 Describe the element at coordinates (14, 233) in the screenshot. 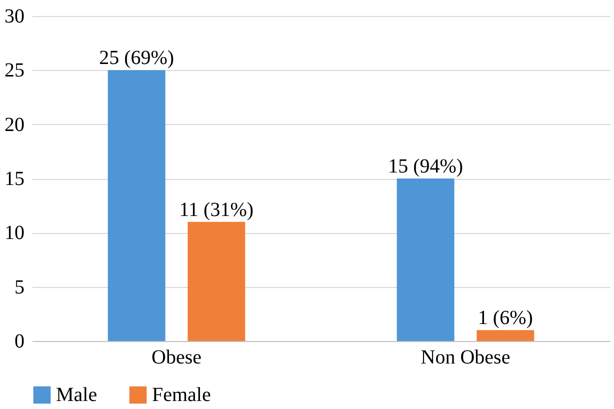

I see `y-tick-label: 10` at that location.